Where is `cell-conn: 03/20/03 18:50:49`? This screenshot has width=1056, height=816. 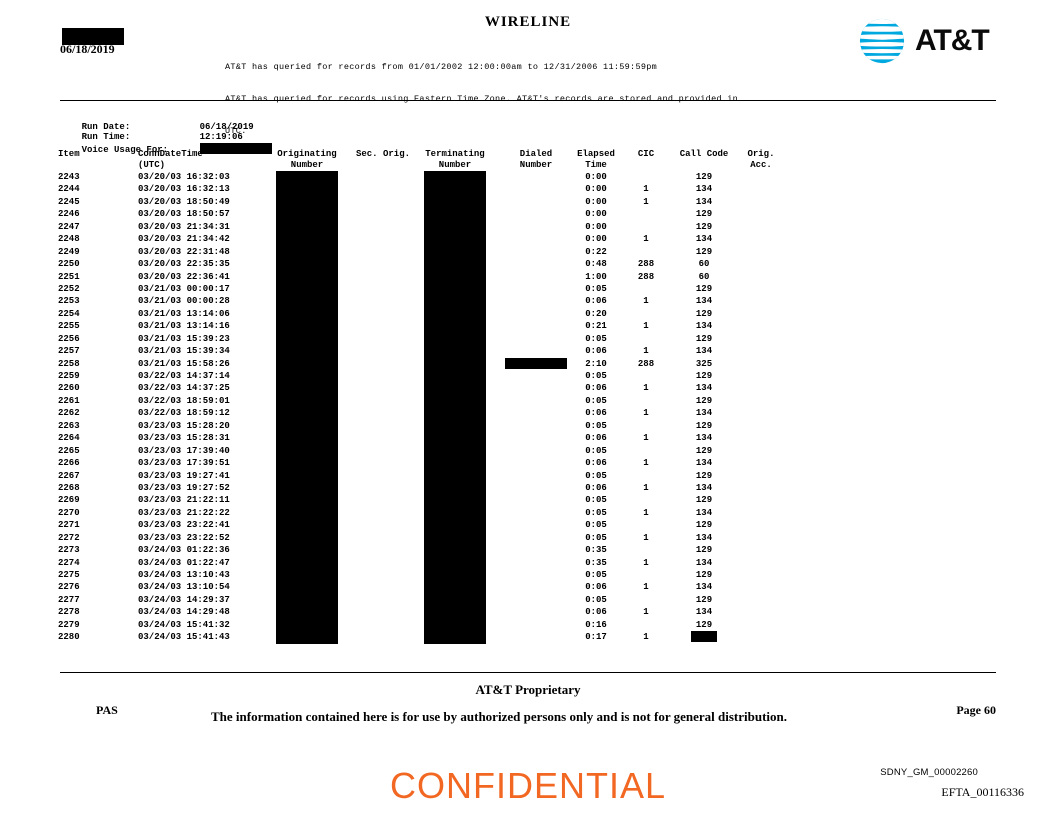
cell-conn: 03/20/03 18:50:49 is located at coordinates (184, 201).